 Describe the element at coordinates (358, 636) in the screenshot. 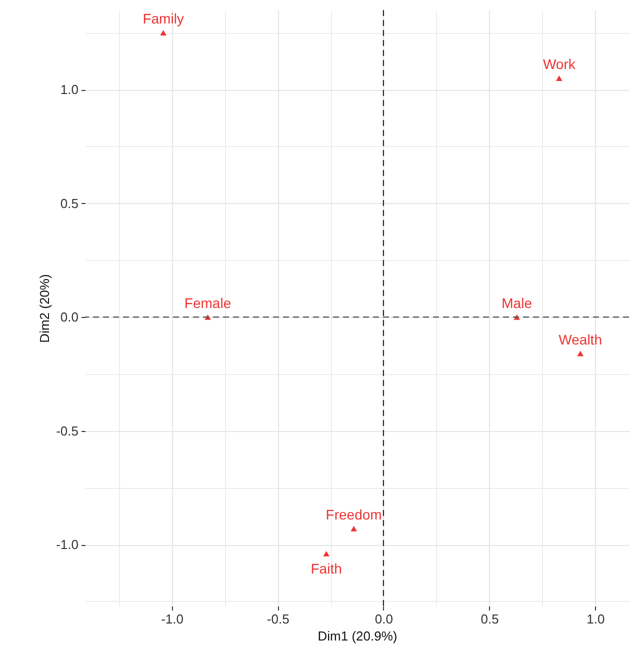

I see `x-axis-title: Dim1 (20.9%)` at that location.